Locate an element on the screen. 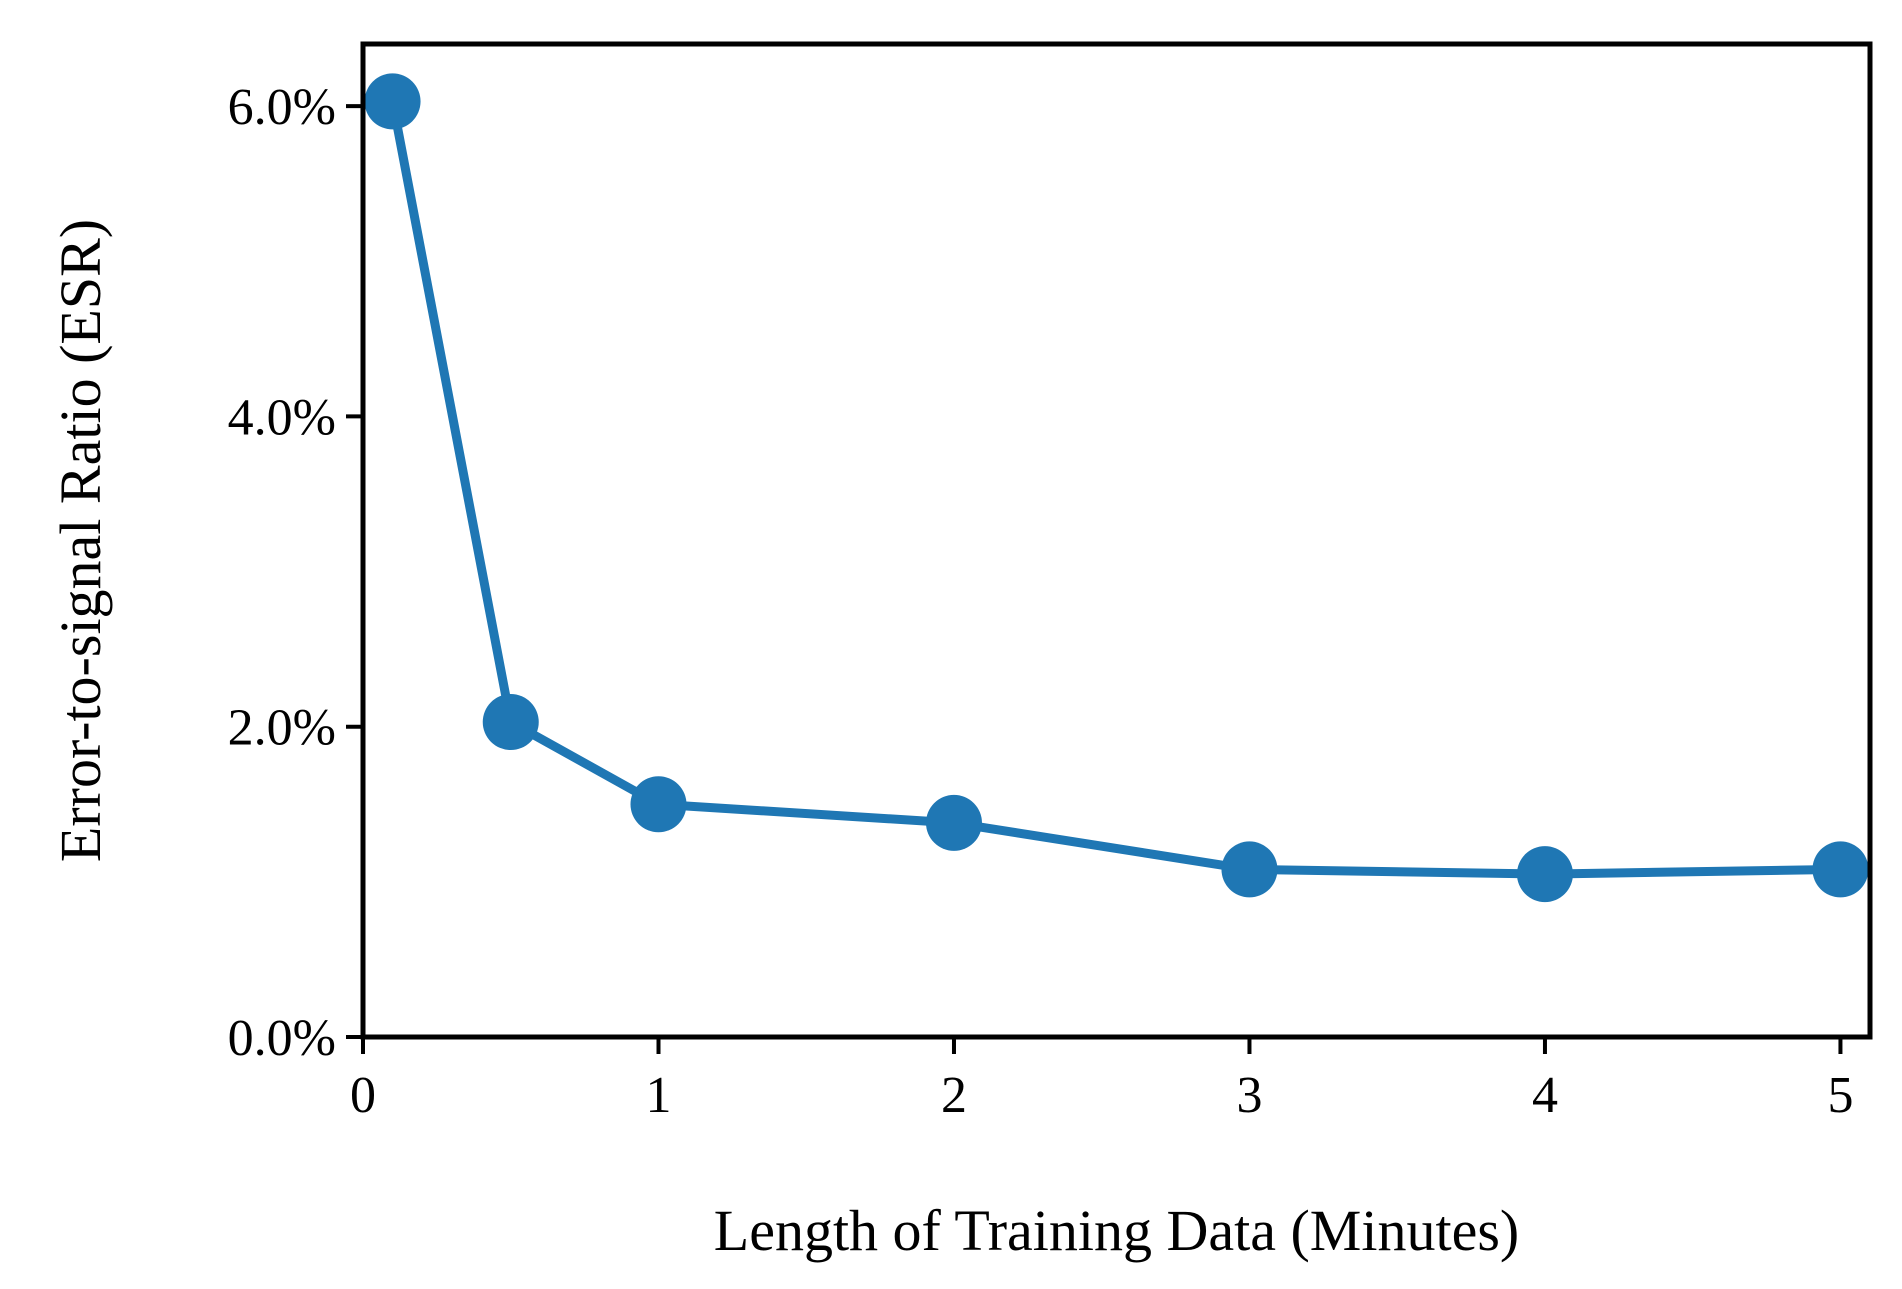 This screenshot has height=1289, width=1902. y-tick-label: 2.0% is located at coordinates (282, 728).